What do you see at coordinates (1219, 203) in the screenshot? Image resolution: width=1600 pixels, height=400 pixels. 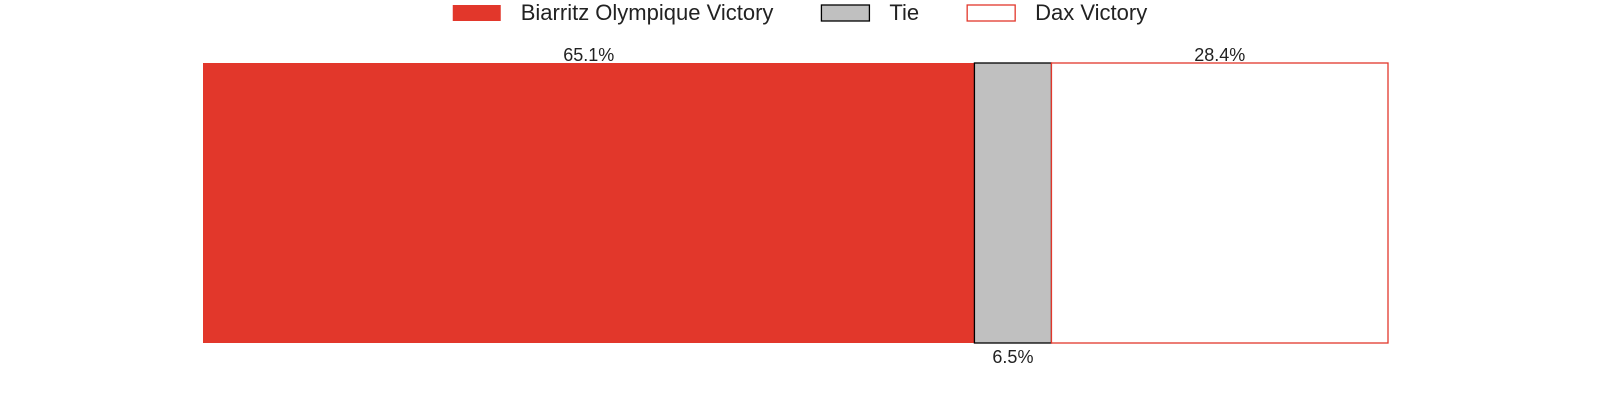 I see `bar-segment-dax-victory` at bounding box center [1219, 203].